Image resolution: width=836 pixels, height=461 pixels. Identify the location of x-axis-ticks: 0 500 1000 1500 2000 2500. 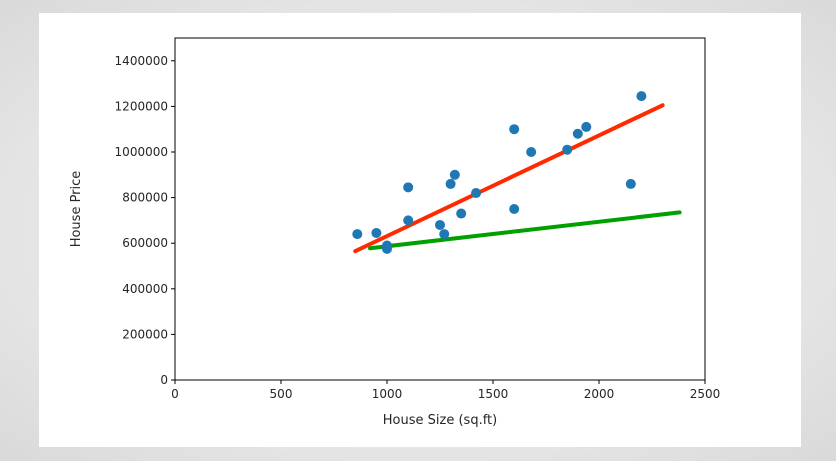
(445, 390).